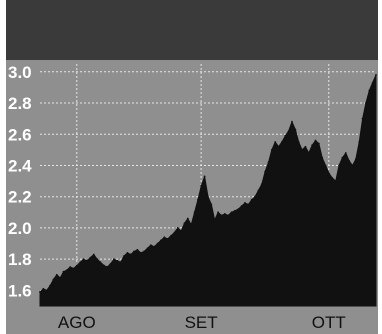 This screenshot has width=382, height=334. Describe the element at coordinates (20, 103) in the screenshot. I see `y-tick-label: 2.8` at that location.